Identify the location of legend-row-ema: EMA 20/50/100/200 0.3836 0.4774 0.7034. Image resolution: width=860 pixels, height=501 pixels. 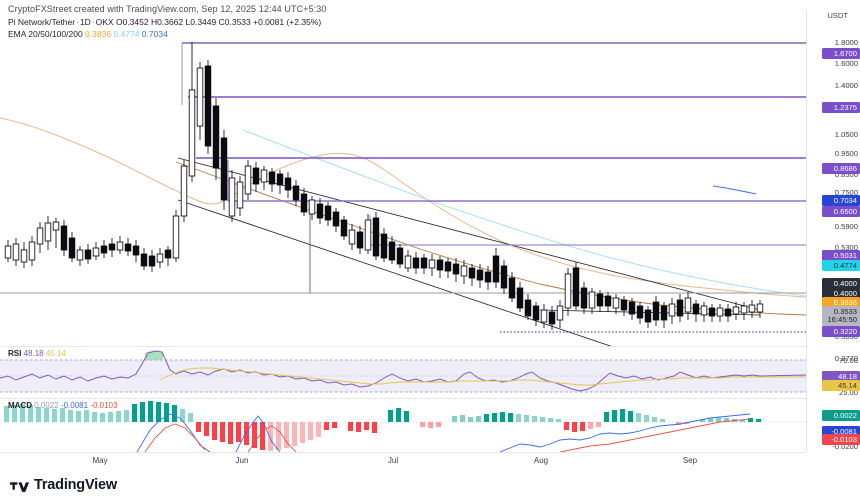
(164, 35).